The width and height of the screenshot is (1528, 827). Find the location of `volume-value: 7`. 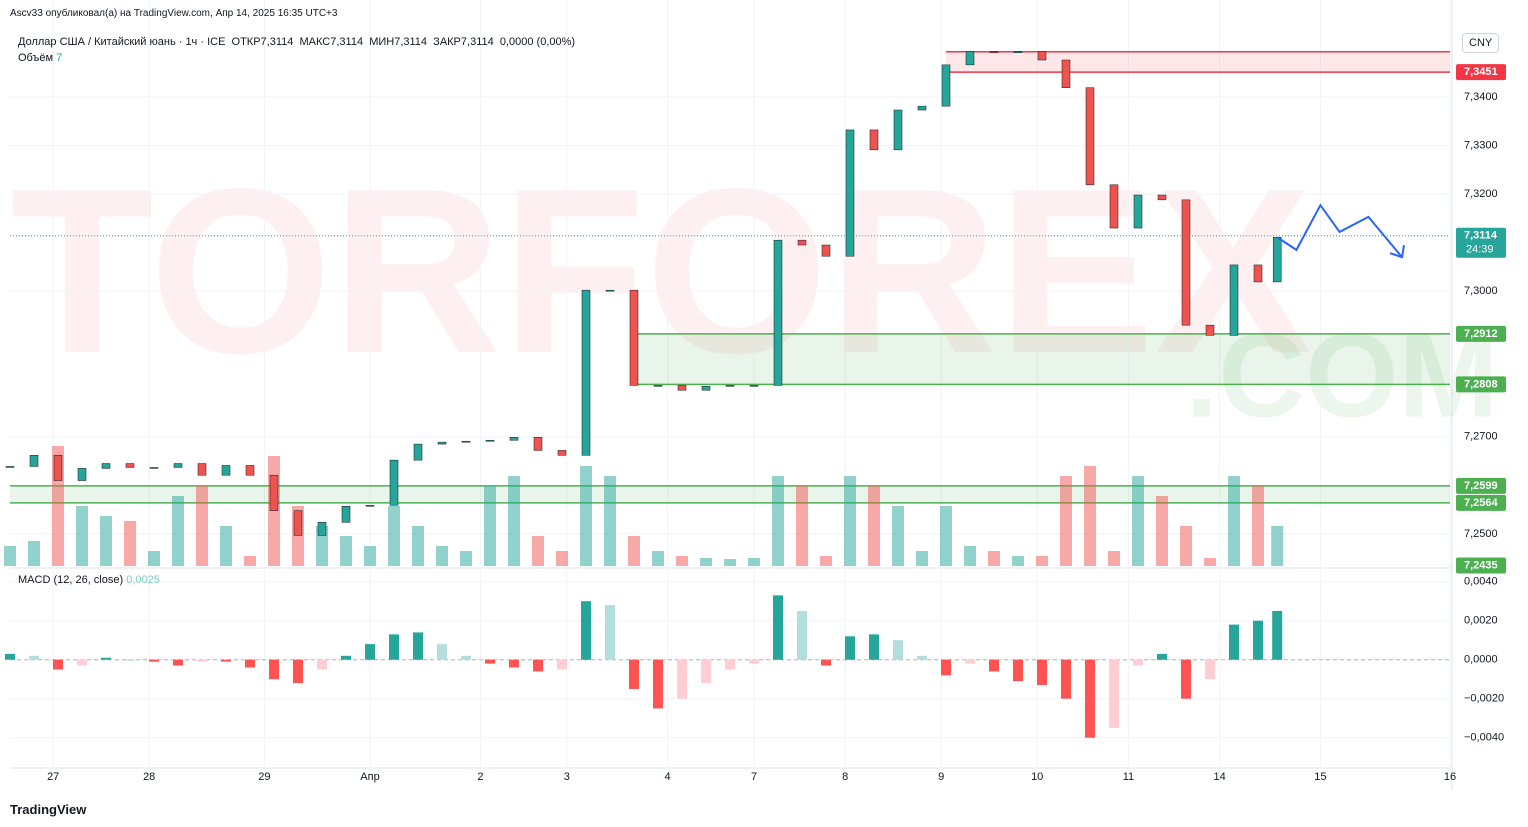

volume-value: 7 is located at coordinates (59, 58).